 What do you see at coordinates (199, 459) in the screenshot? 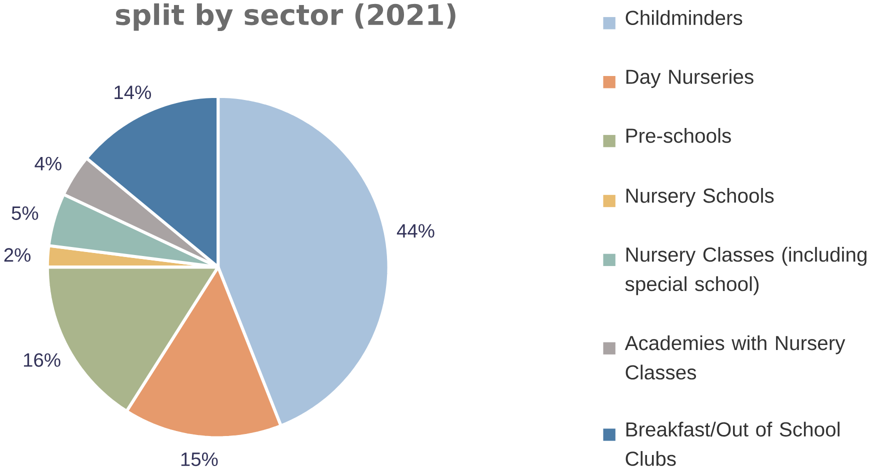
I see `data-label: 15%` at bounding box center [199, 459].